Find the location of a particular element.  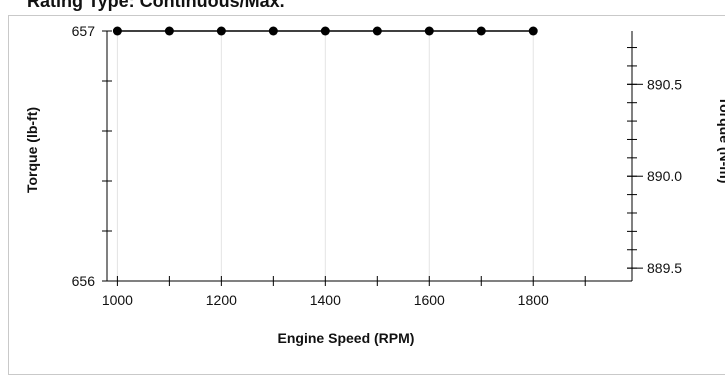

series-layer is located at coordinates (325, 31).